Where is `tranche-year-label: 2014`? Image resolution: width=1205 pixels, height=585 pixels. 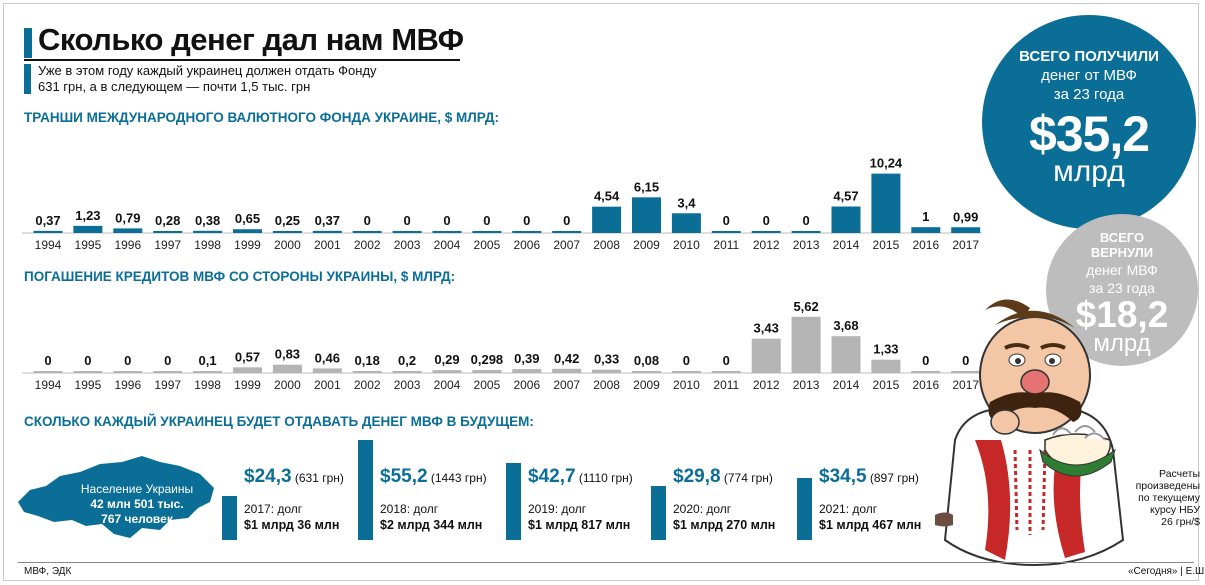 tranche-year-label: 2014 is located at coordinates (846, 245).